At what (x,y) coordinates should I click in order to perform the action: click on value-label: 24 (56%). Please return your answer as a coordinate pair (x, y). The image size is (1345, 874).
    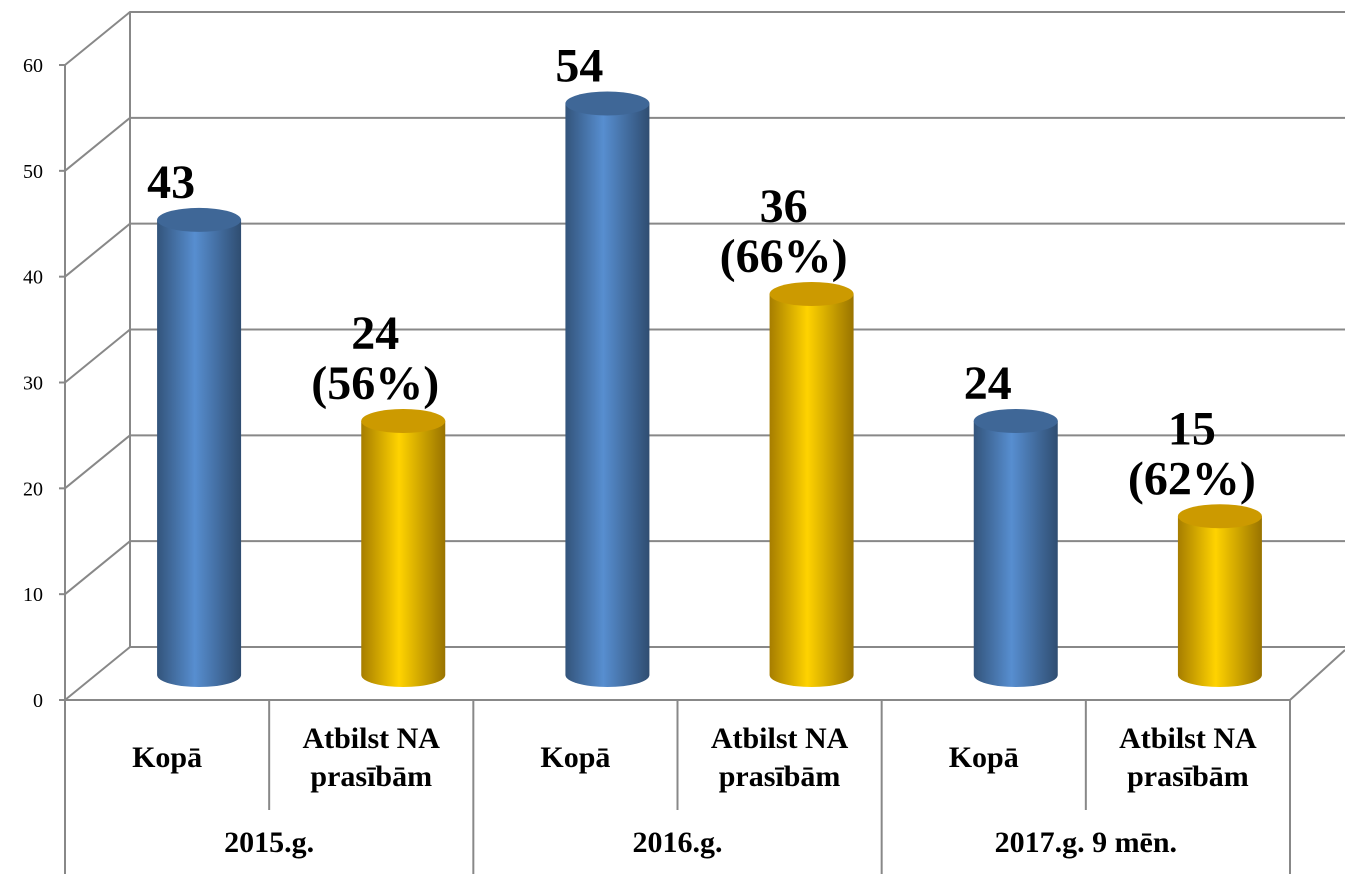
    Looking at the image, I should click on (375, 358).